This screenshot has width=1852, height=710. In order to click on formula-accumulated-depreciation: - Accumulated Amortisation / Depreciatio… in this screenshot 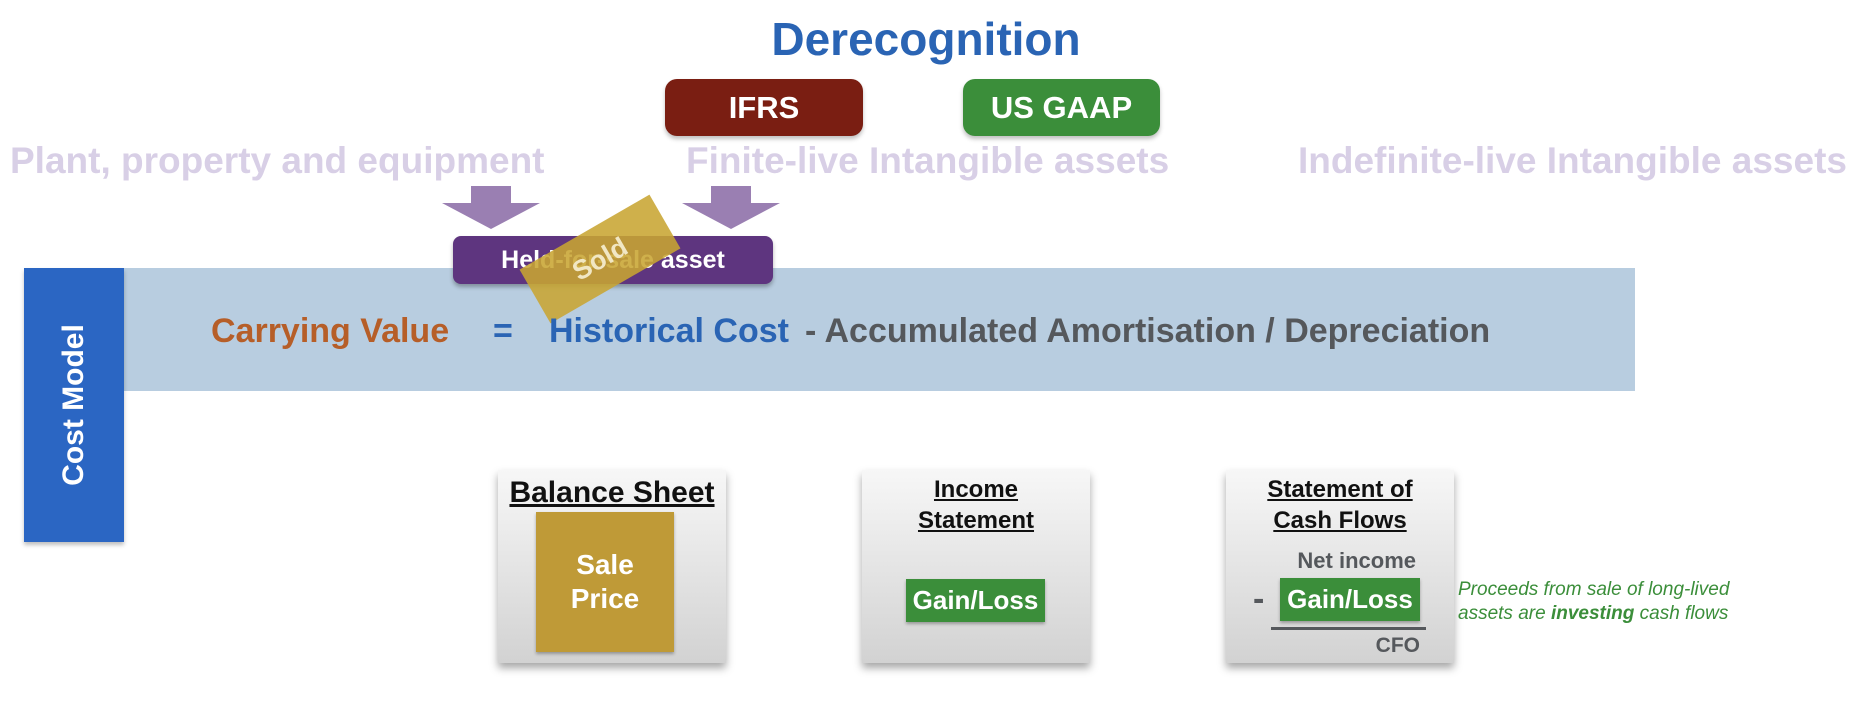, I will do `click(1148, 331)`.